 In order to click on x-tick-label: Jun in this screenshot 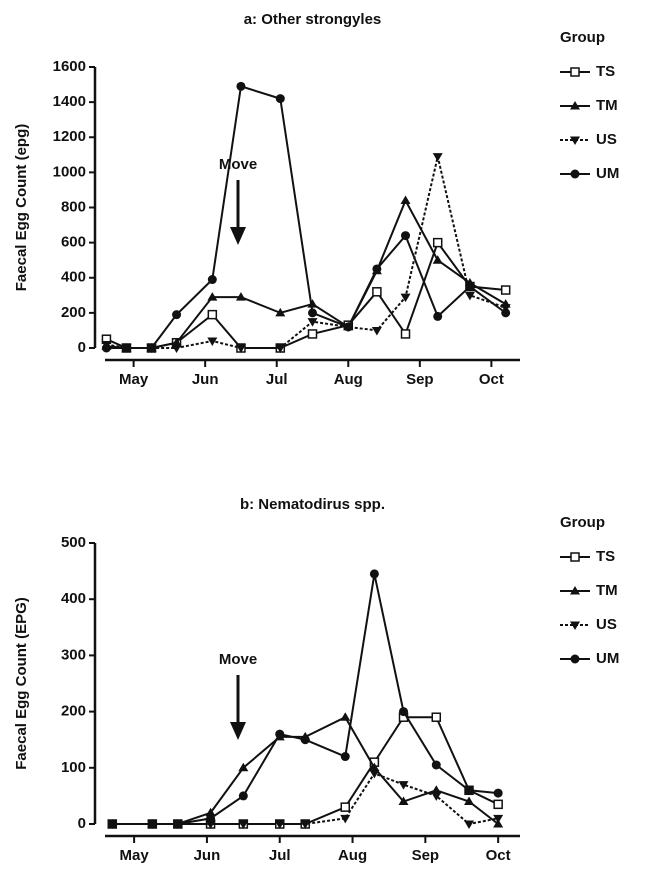, I will do `click(205, 379)`.